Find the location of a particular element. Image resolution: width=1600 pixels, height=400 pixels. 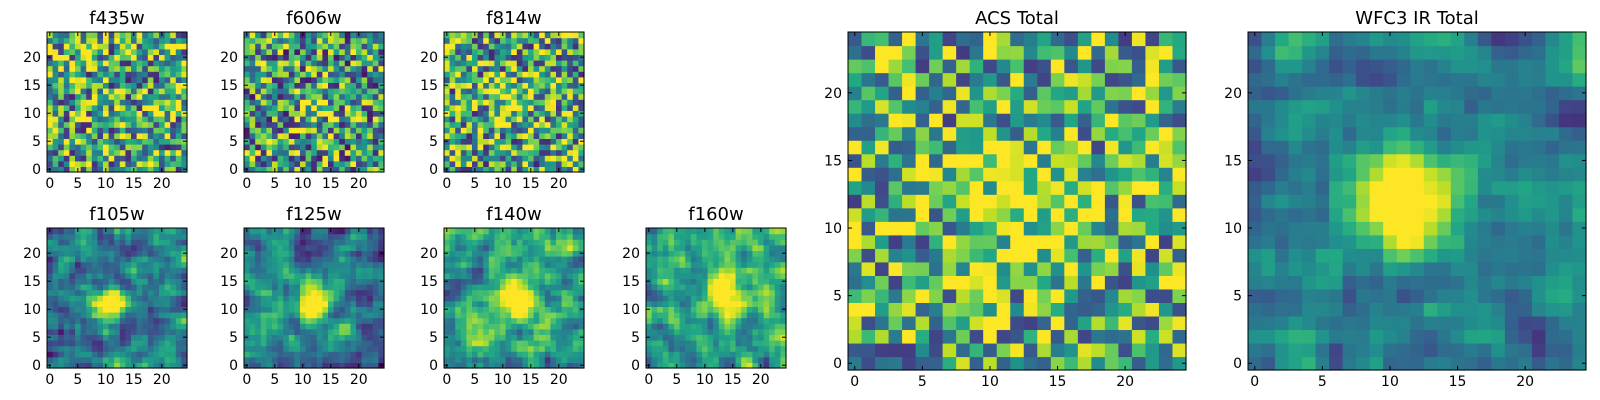

x-tick-label: 0 is located at coordinates (49, 380).